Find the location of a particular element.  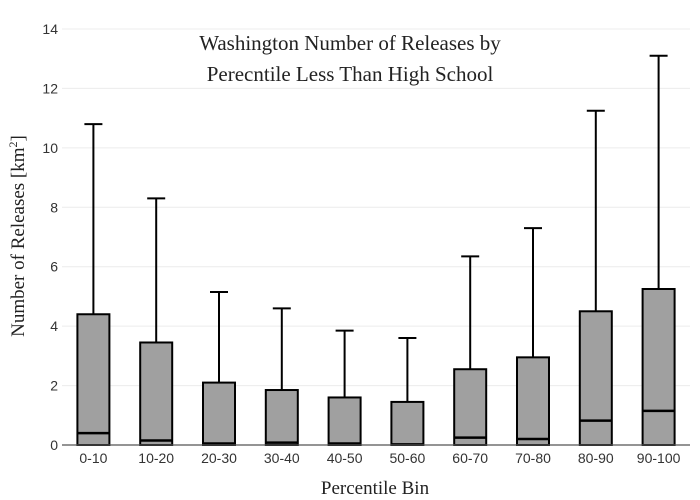

y-axis-title-main: Number of Releases [km is located at coordinates (18, 242).